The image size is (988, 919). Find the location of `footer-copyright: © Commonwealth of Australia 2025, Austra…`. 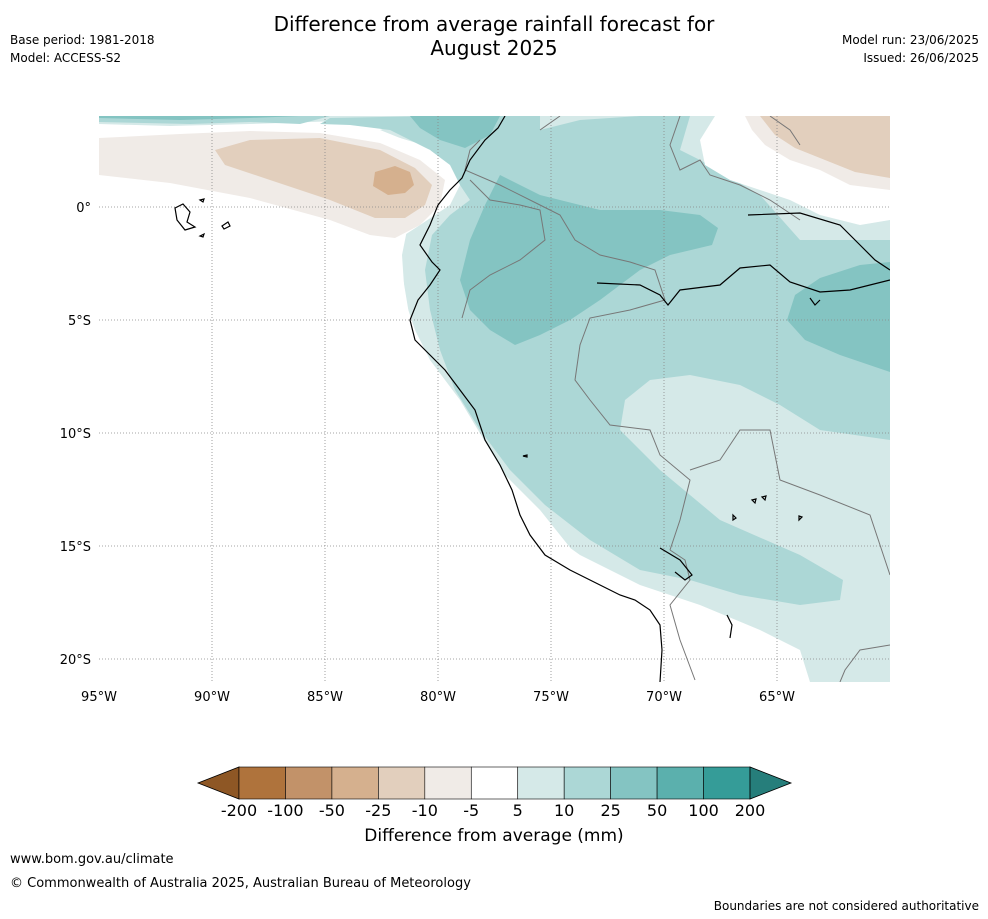

footer-copyright: © Commonwealth of Australia 2025, Austra… is located at coordinates (240, 883).